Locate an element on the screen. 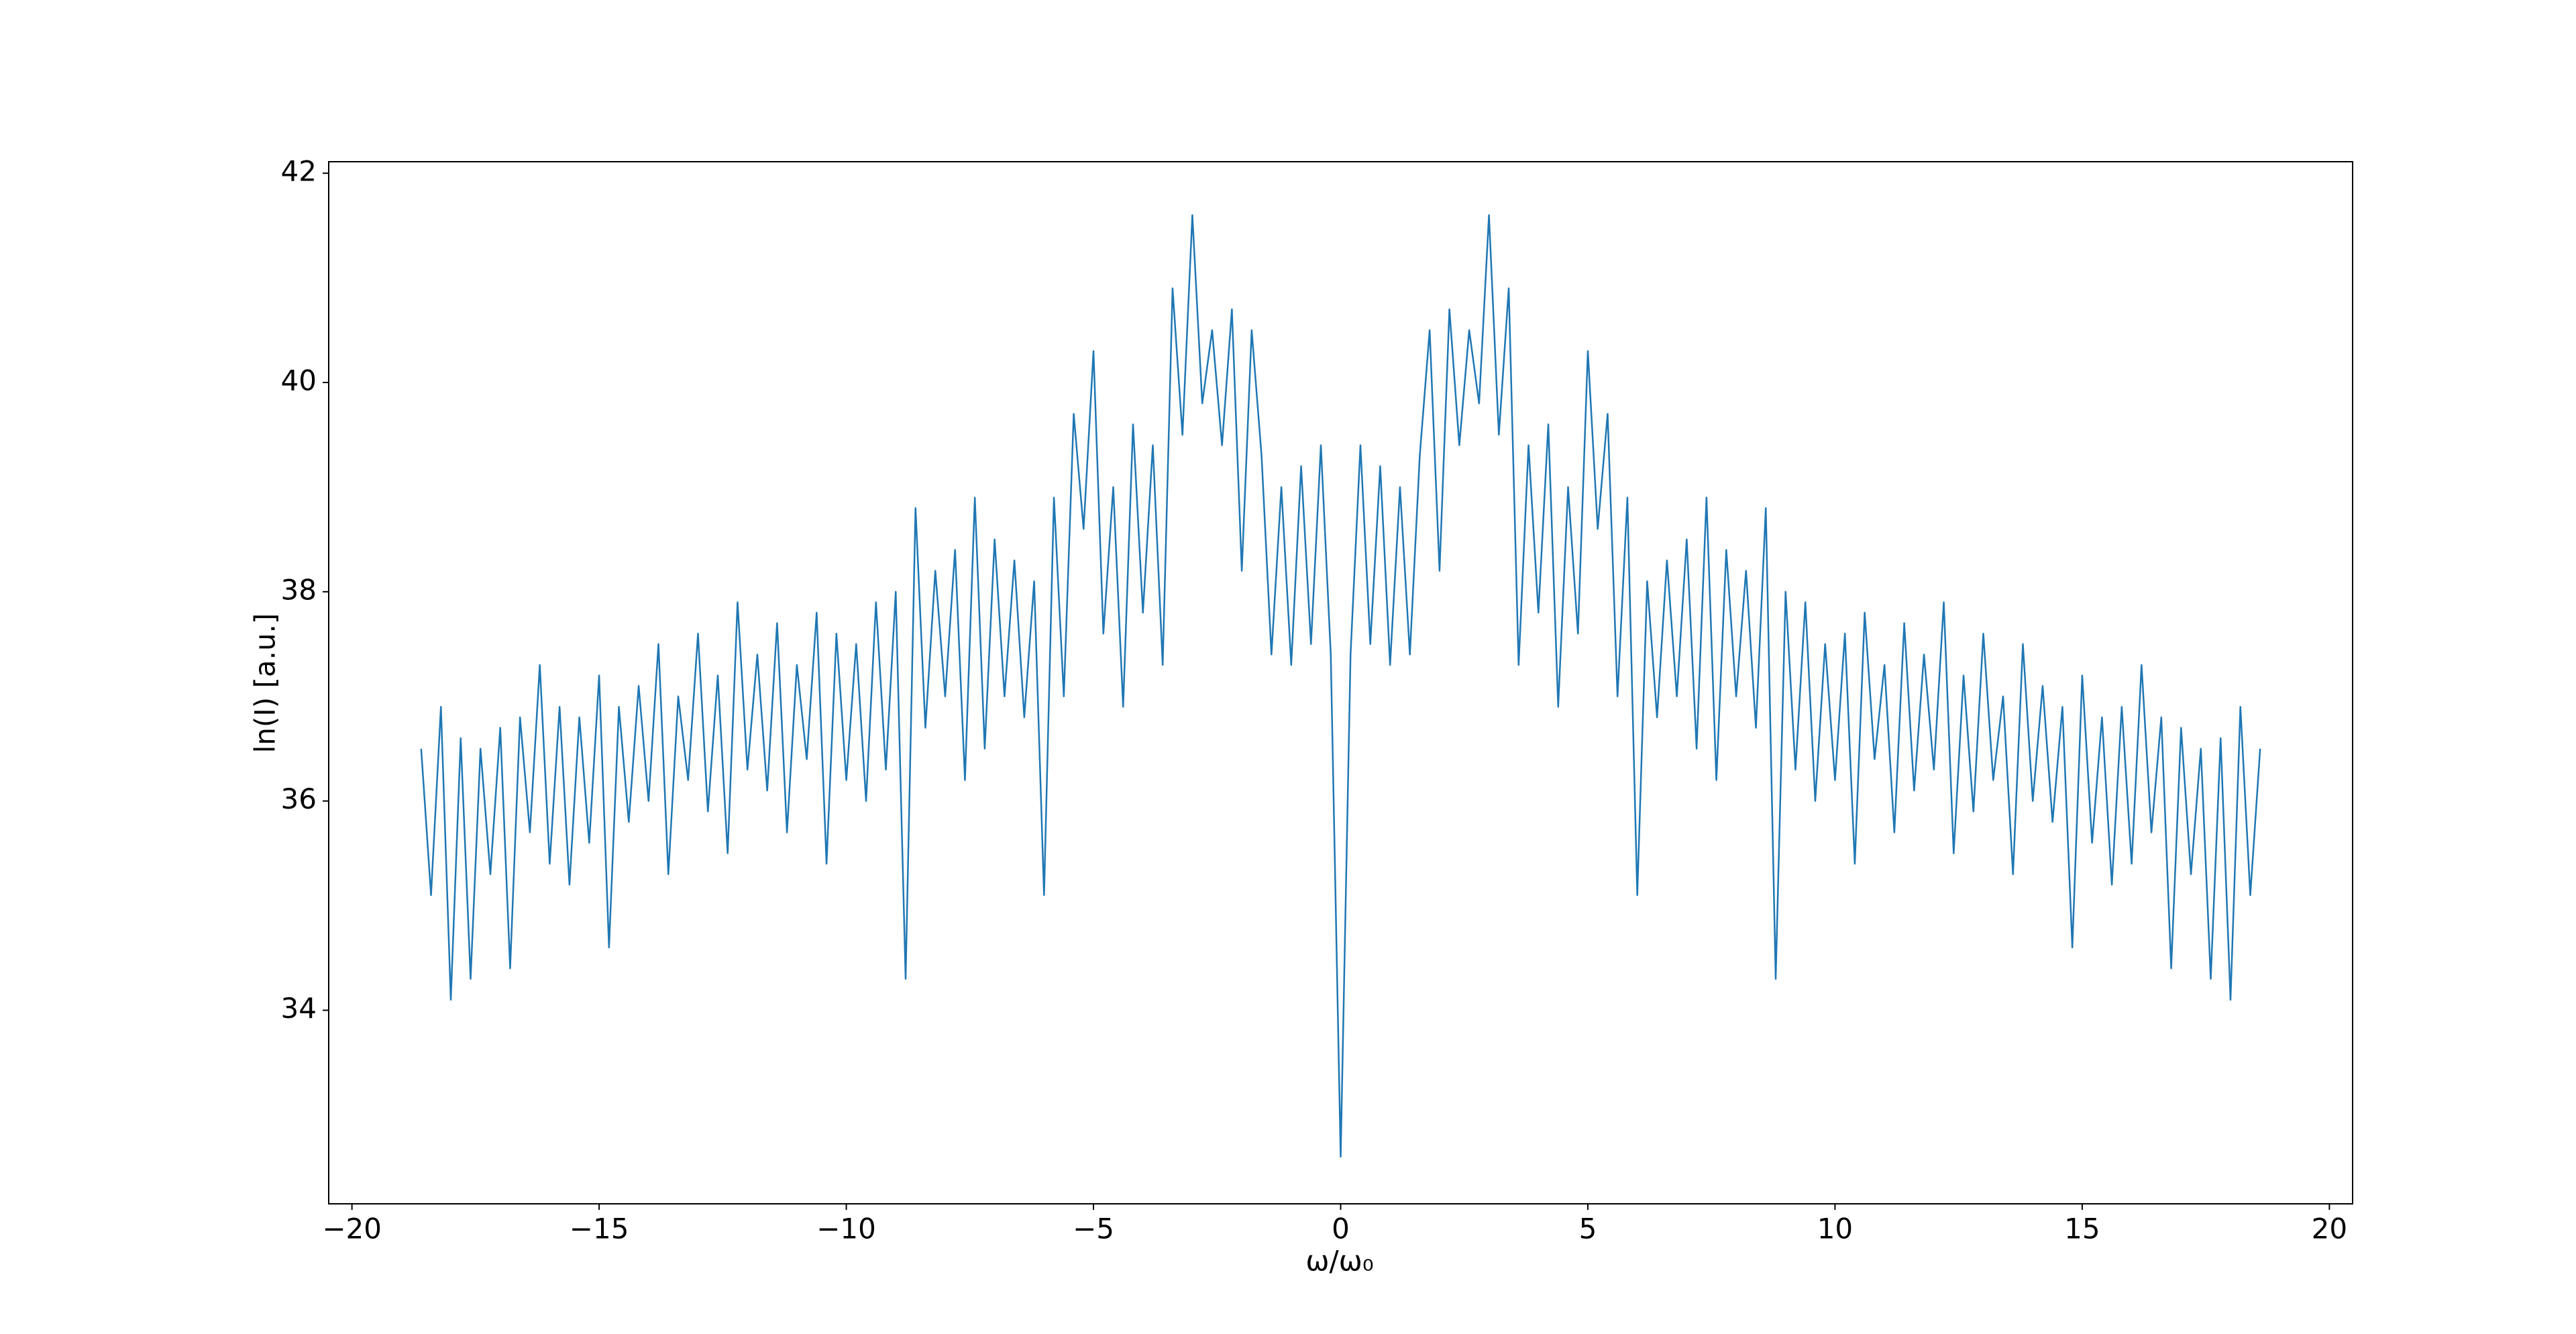 This screenshot has height=1334, width=2576. x-tick-label: 5 is located at coordinates (1588, 1229).